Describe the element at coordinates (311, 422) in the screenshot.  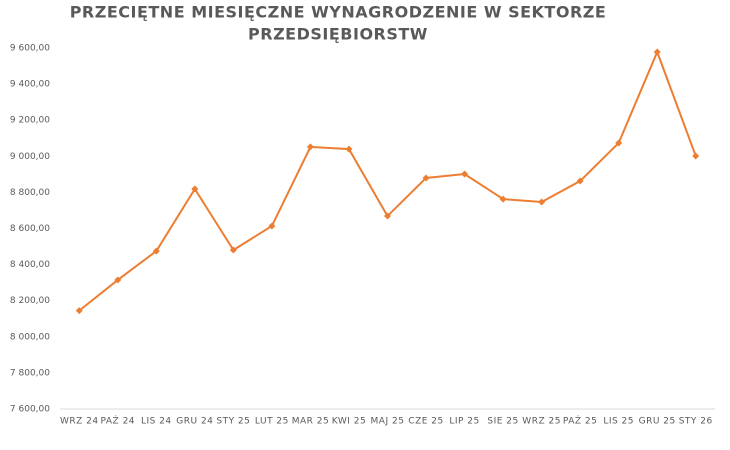
I see `x-tick-label: MAR 25` at that location.